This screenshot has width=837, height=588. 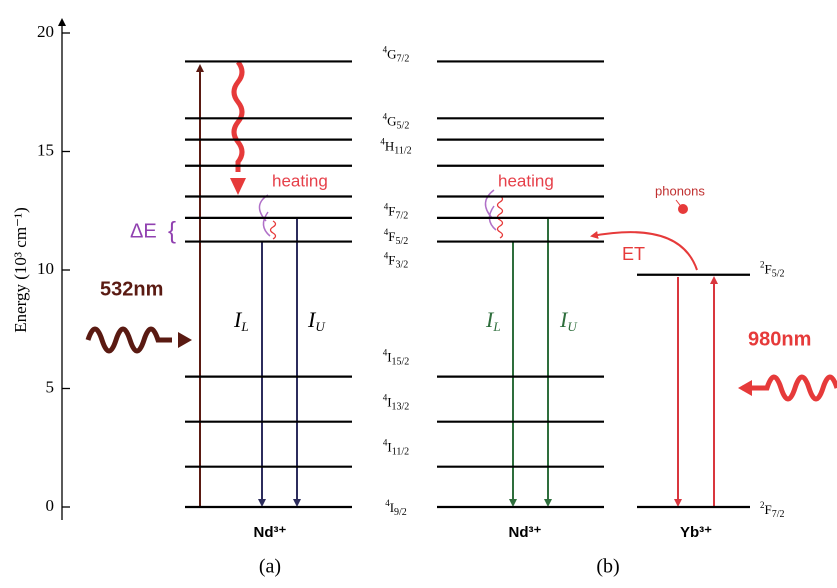 I want to click on term-j: 15/2, so click(x=401, y=362).